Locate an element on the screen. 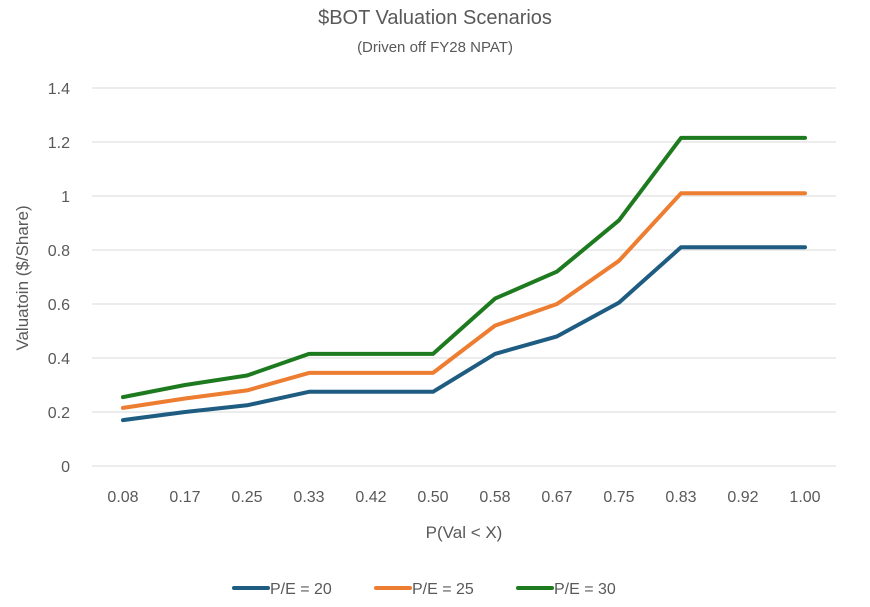  legend: P/E = 20 P/E = 25 P/E = 30 is located at coordinates (424, 589).